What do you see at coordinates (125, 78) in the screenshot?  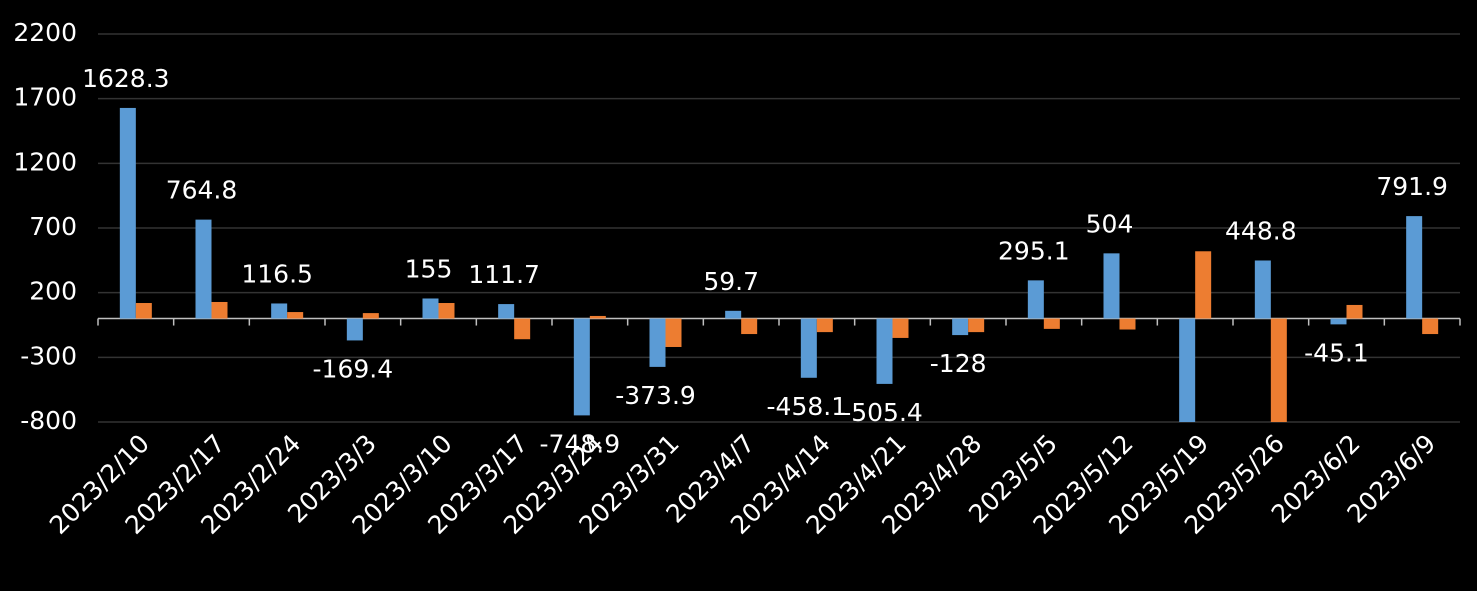 I see `data-label: 1628.3` at bounding box center [125, 78].